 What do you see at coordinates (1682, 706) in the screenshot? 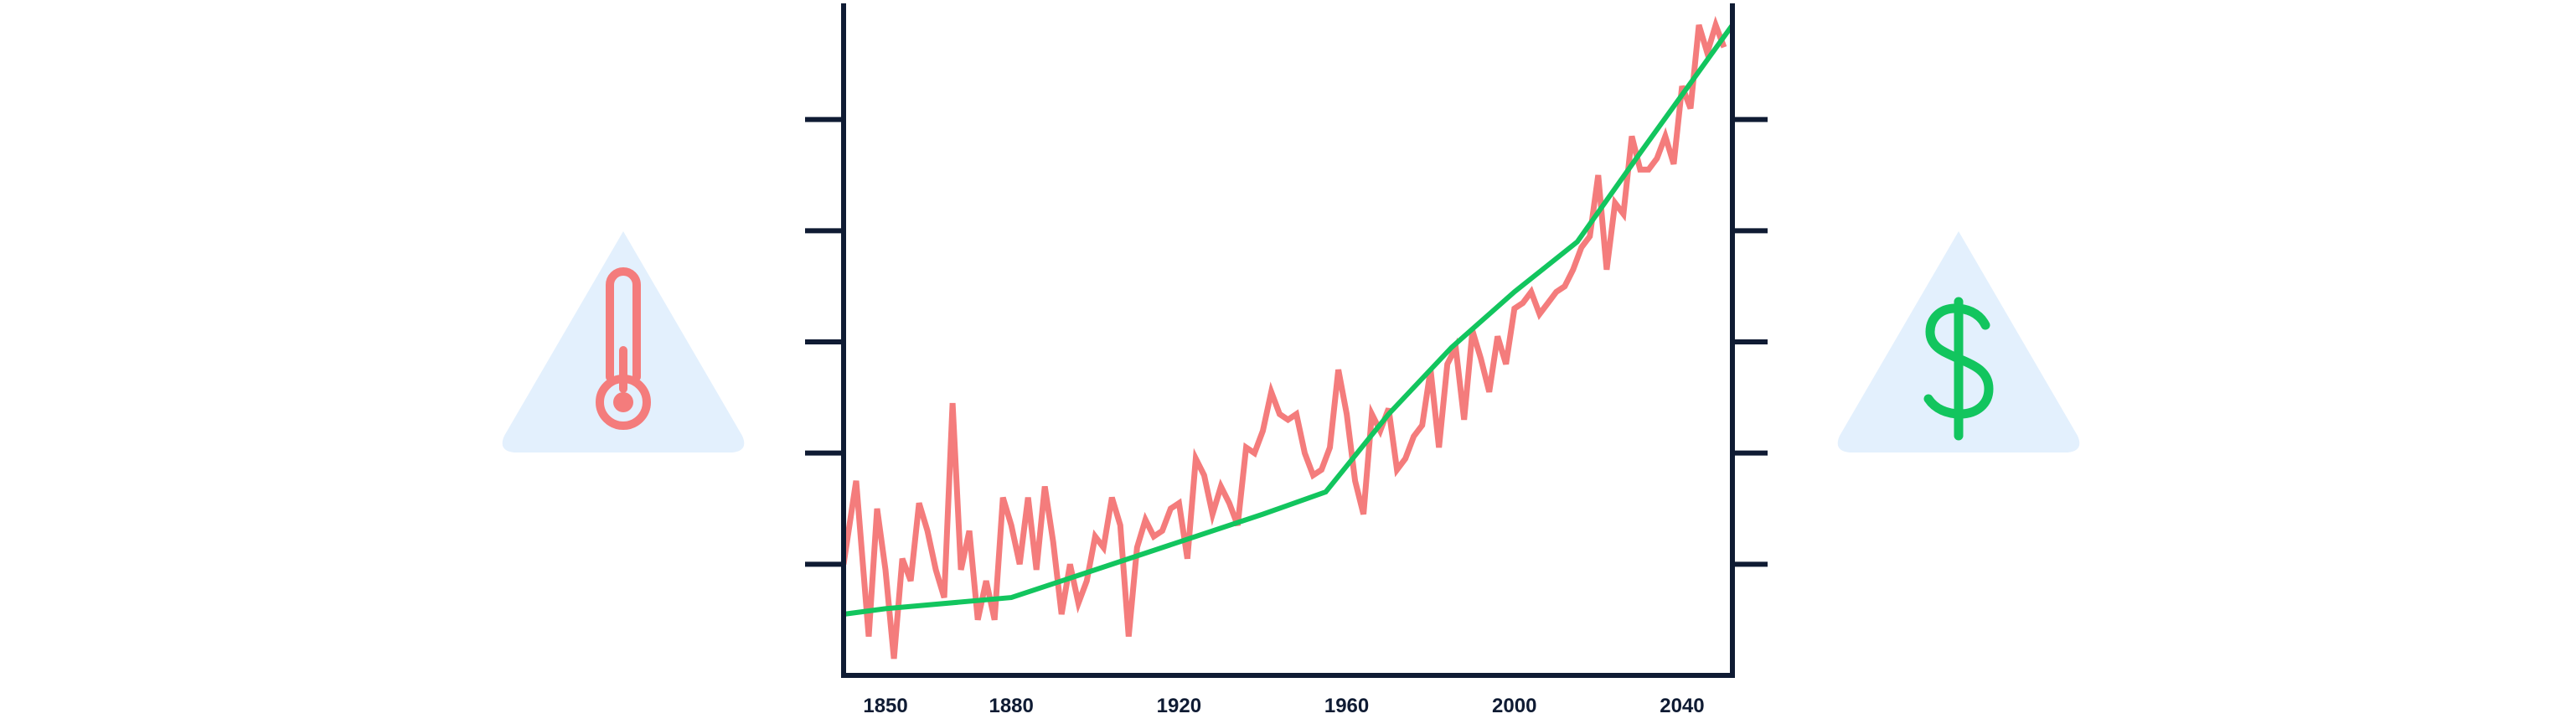
I see `x-tick-label: 2040` at bounding box center [1682, 706].